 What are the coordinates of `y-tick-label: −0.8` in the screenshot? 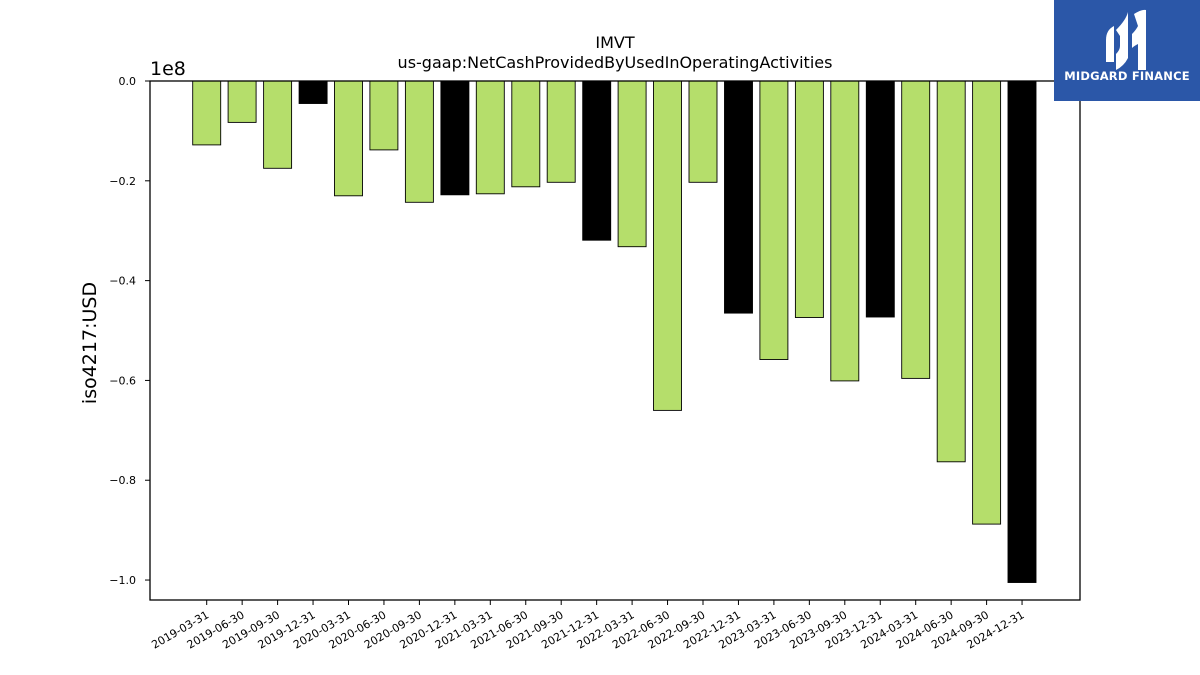 It's located at (122, 480).